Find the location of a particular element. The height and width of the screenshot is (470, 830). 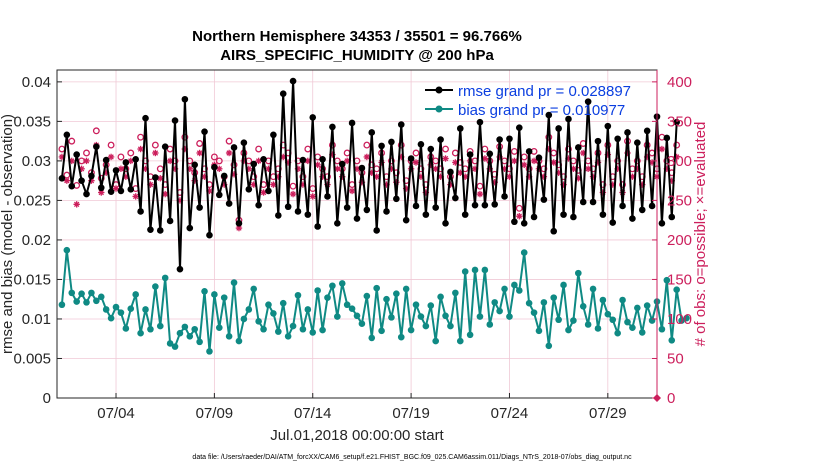

axis-end-marker is located at coordinates (657, 398).